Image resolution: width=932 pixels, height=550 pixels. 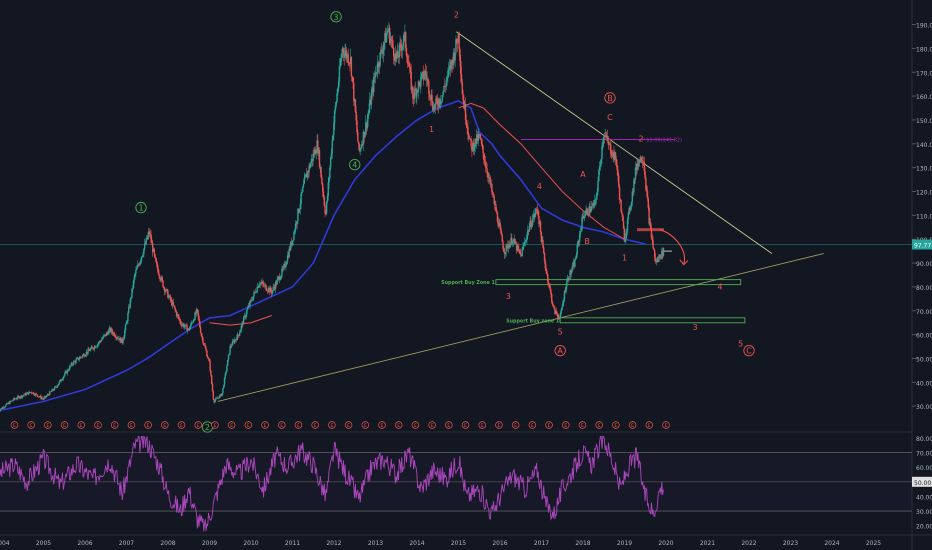 What do you see at coordinates (610, 117) in the screenshot?
I see `wave-label: C` at bounding box center [610, 117].